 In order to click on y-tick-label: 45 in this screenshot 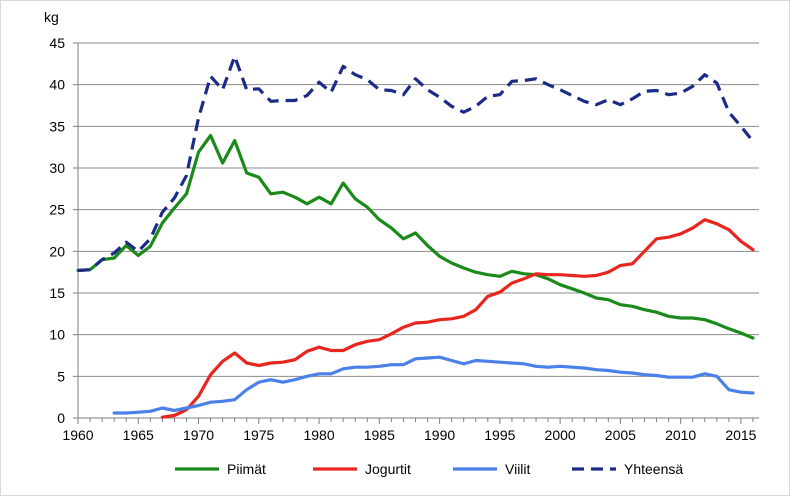, I will do `click(57, 43)`.